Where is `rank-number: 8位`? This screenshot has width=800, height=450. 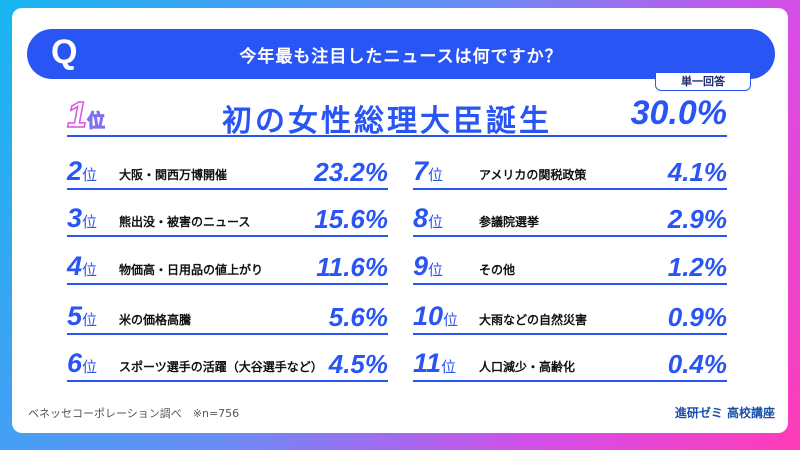 rank-number: 8位 is located at coordinates (428, 218).